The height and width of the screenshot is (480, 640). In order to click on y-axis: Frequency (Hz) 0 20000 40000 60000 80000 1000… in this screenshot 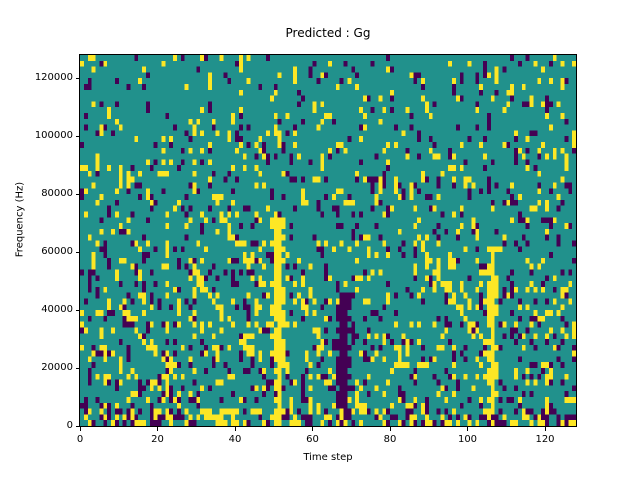, I will do `click(39, 242)`.